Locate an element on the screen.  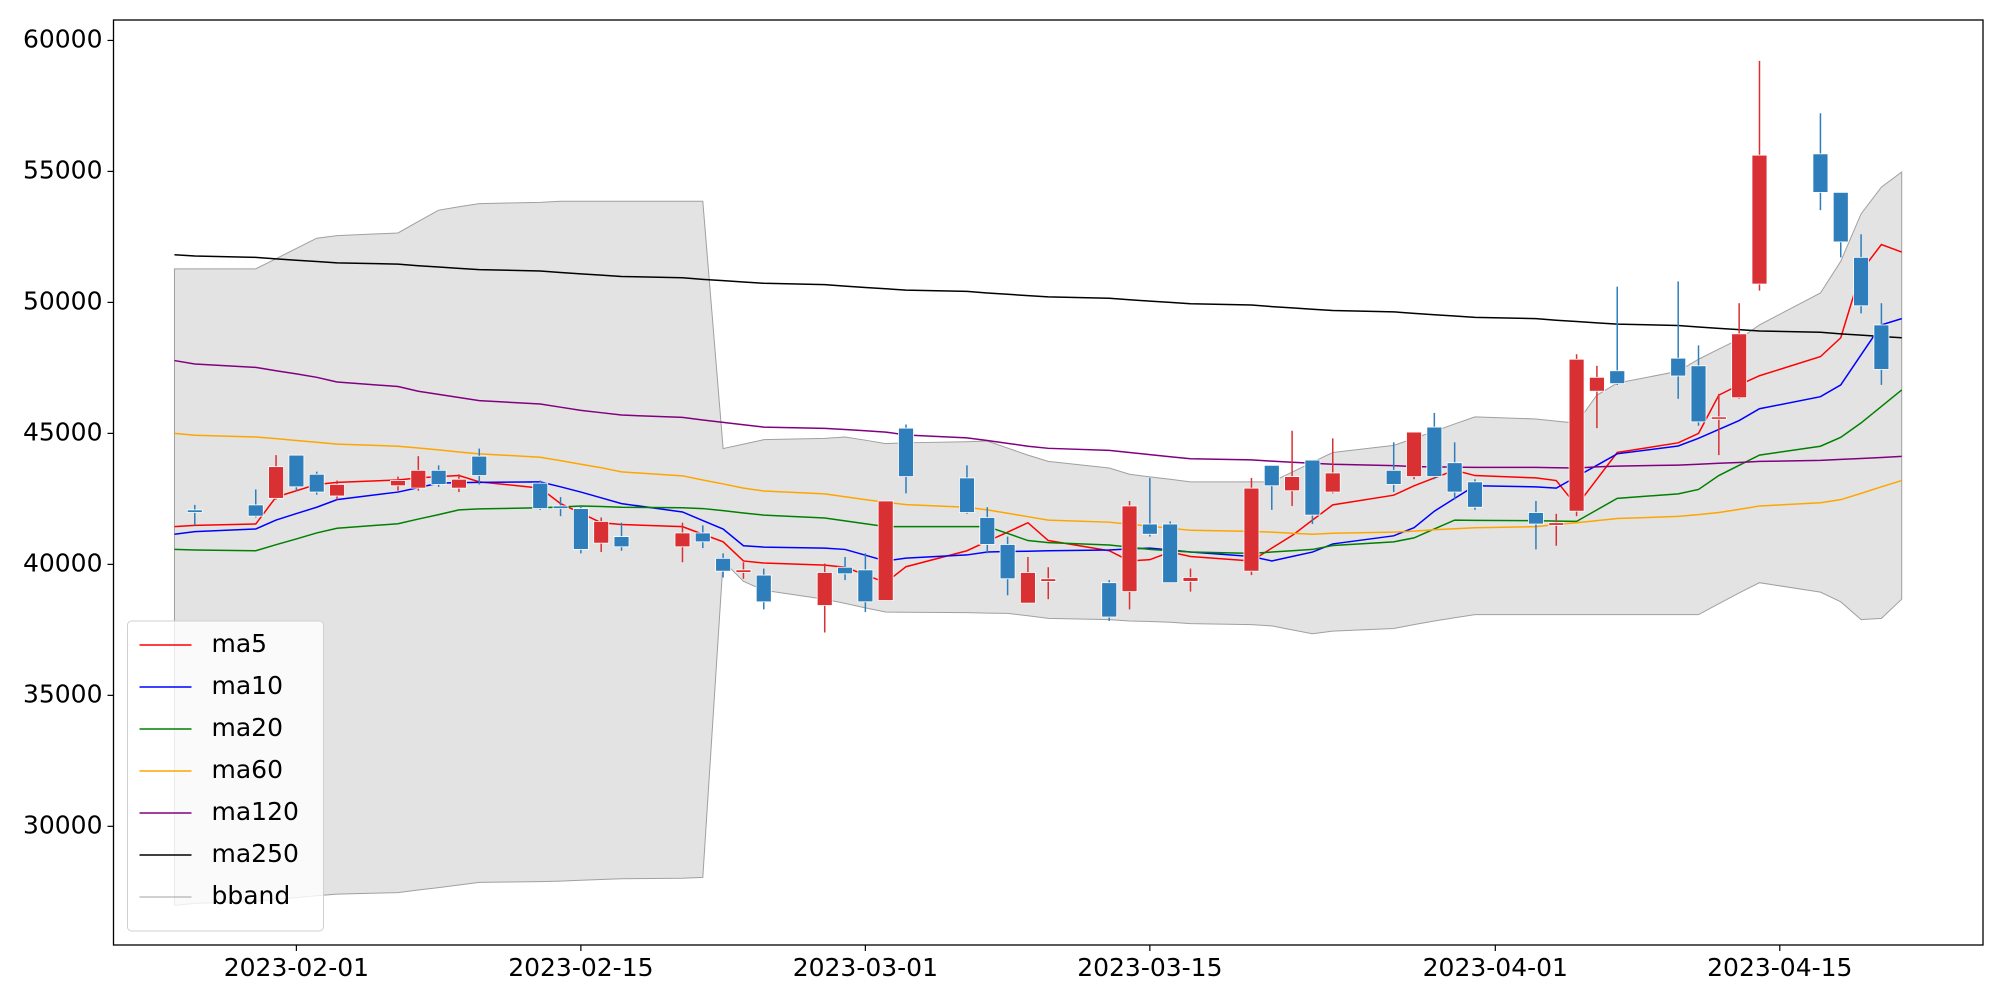
y-tick-label: 50000 is located at coordinates (63, 300).